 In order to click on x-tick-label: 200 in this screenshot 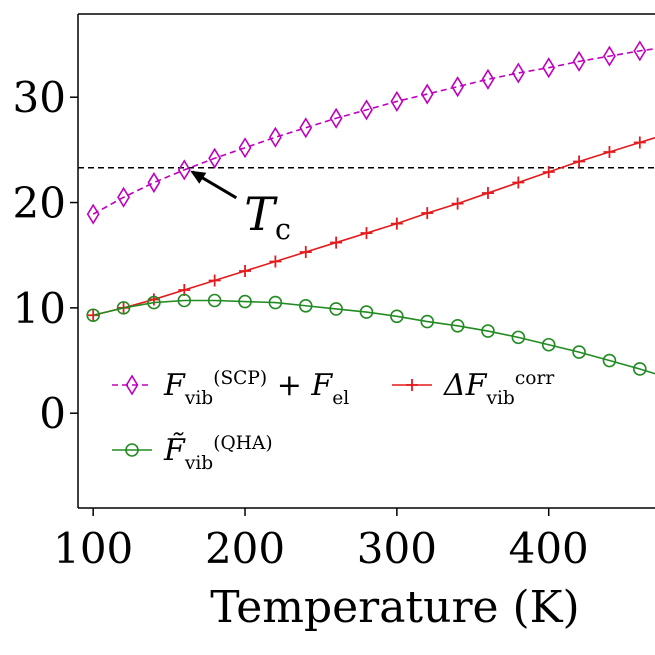, I will do `click(245, 548)`.